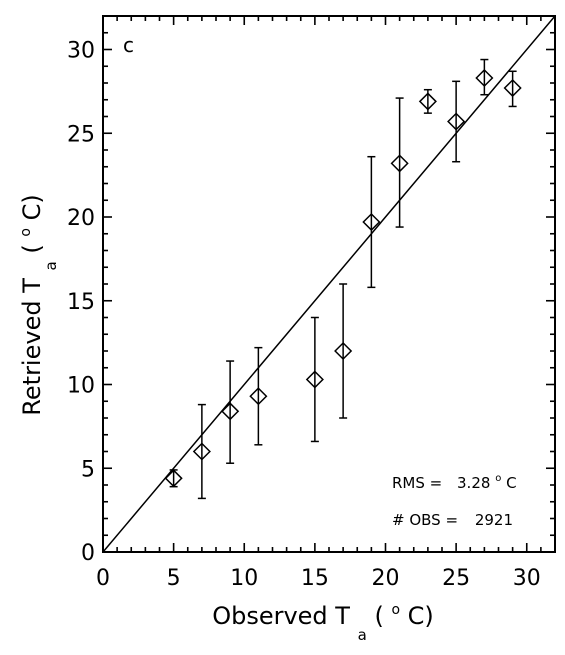 The width and height of the screenshot is (565, 655). Describe the element at coordinates (81, 218) in the screenshot. I see `y-tick-label: 20` at that location.